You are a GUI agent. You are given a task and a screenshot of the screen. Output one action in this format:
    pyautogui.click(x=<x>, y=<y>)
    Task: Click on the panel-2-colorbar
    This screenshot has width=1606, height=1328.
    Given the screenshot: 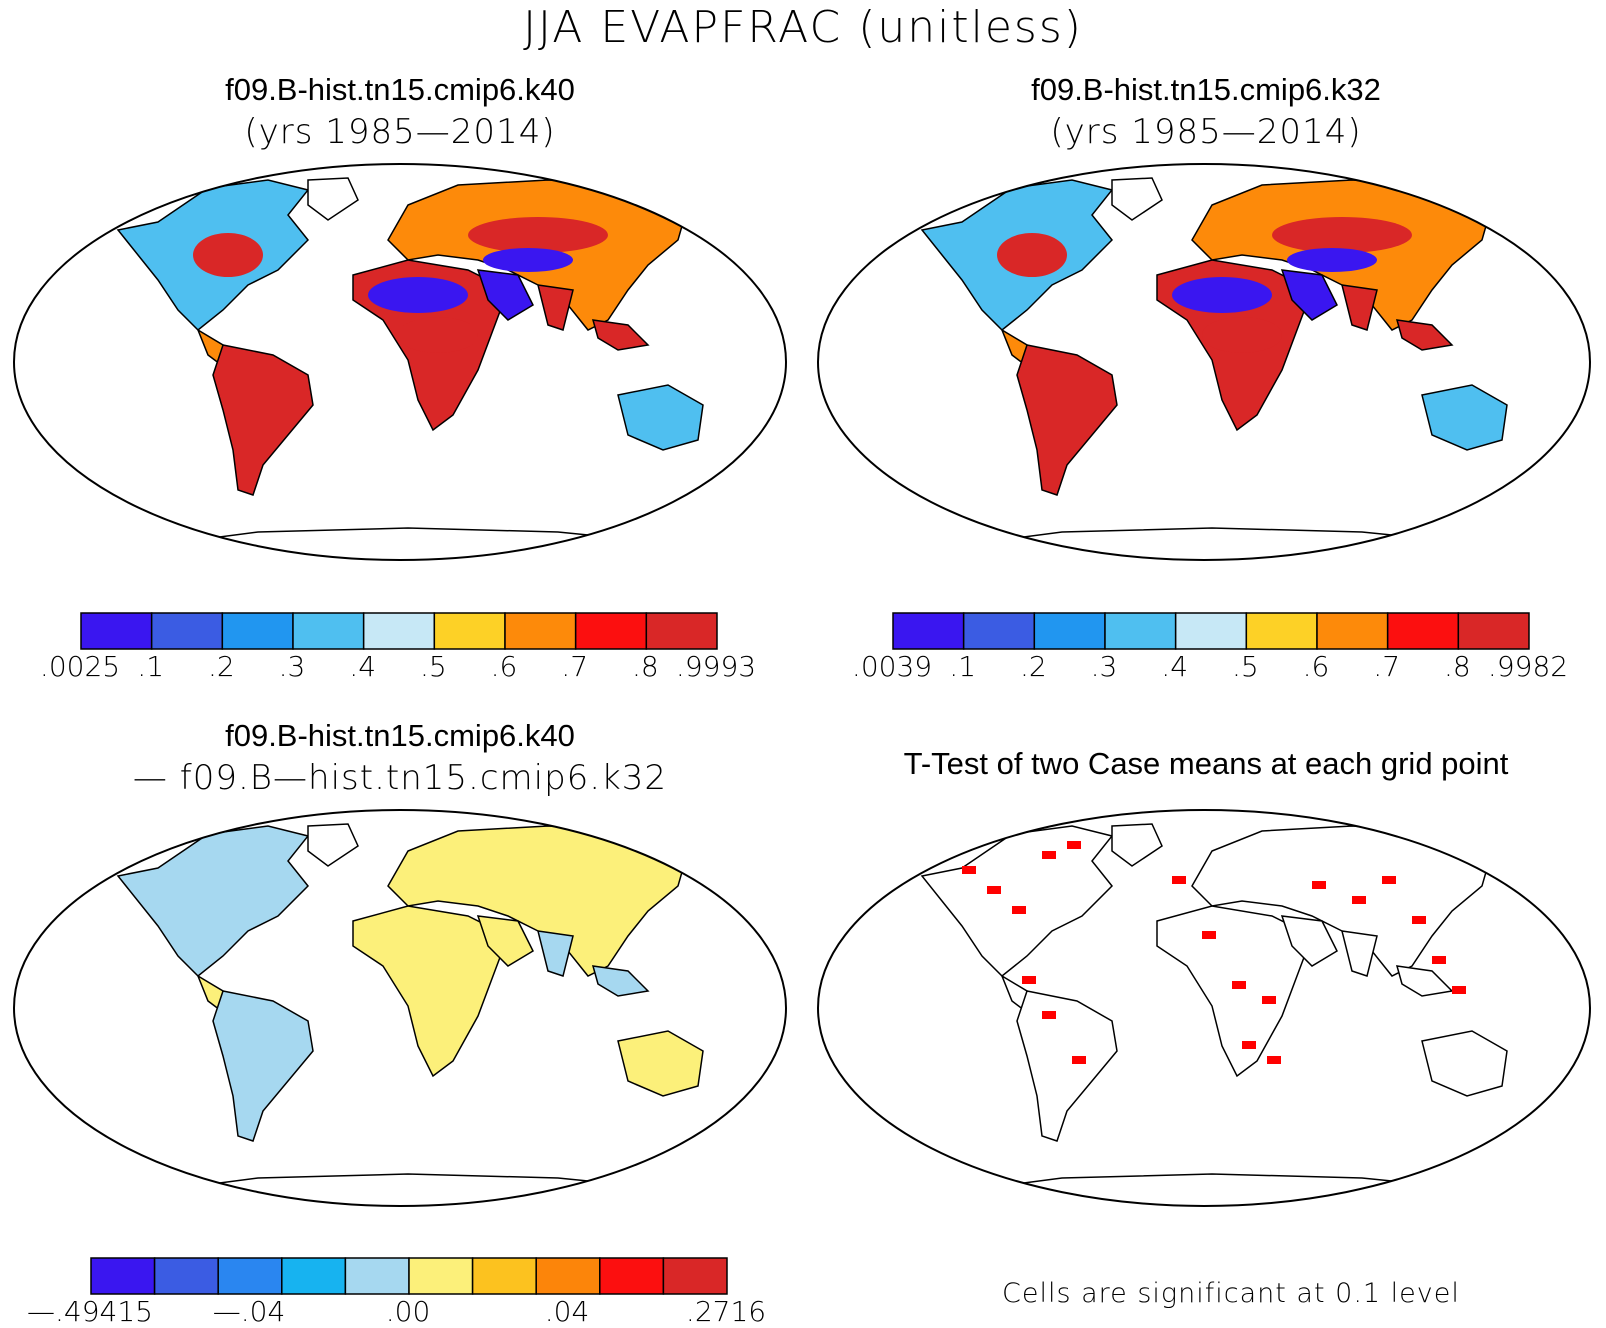 What is the action you would take?
    pyautogui.click(x=1211, y=631)
    